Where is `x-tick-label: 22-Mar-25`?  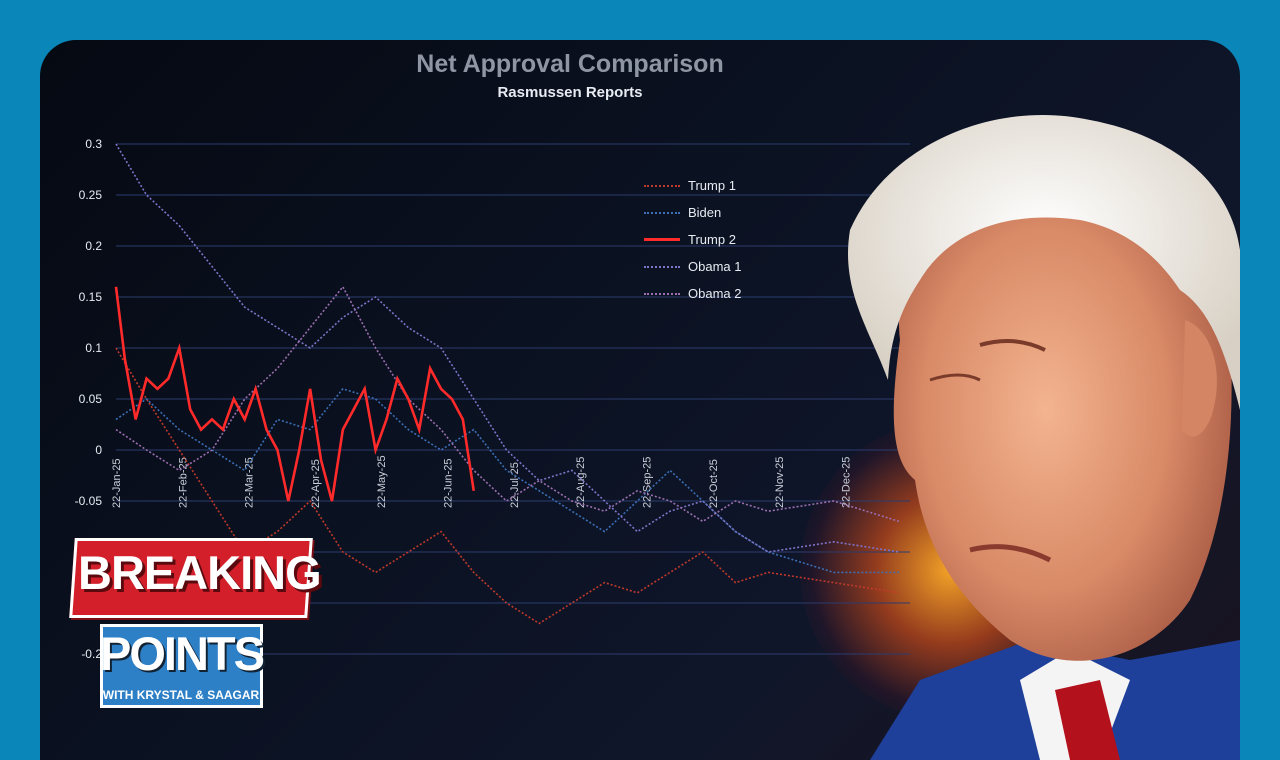 x-tick-label: 22-Mar-25 is located at coordinates (250, 482).